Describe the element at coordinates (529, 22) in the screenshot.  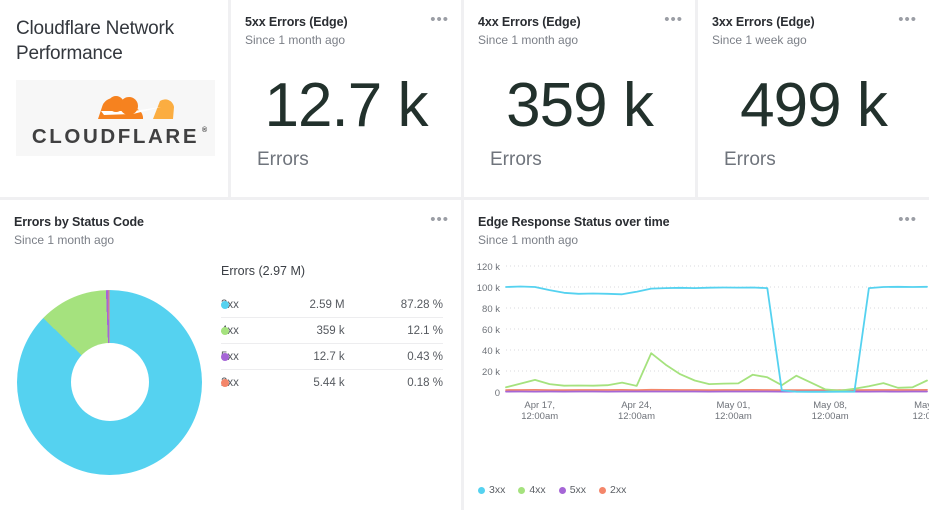
I see `panel-title: 4xx Errors (Edge)` at that location.